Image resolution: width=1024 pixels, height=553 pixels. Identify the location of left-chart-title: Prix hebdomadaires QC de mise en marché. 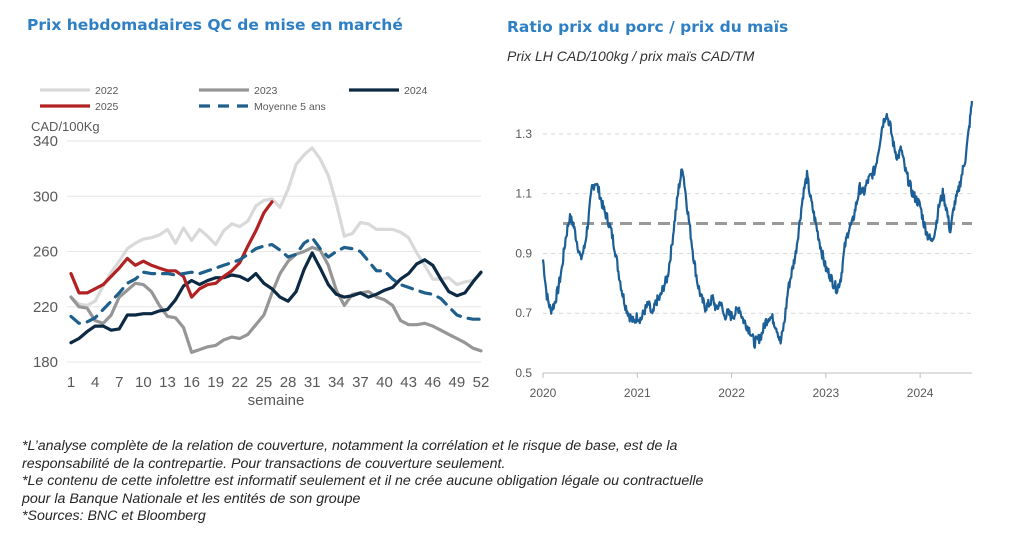
(215, 25).